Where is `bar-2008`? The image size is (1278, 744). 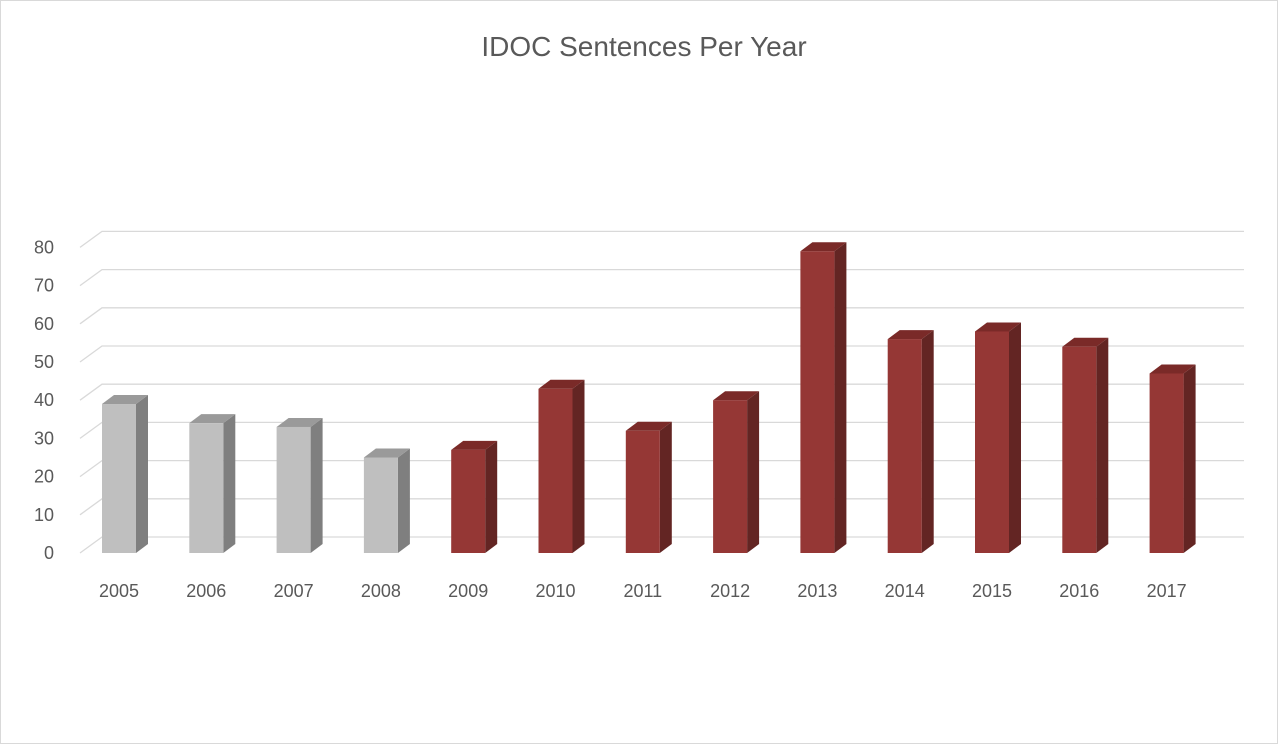
bar-2008 is located at coordinates (386, 500).